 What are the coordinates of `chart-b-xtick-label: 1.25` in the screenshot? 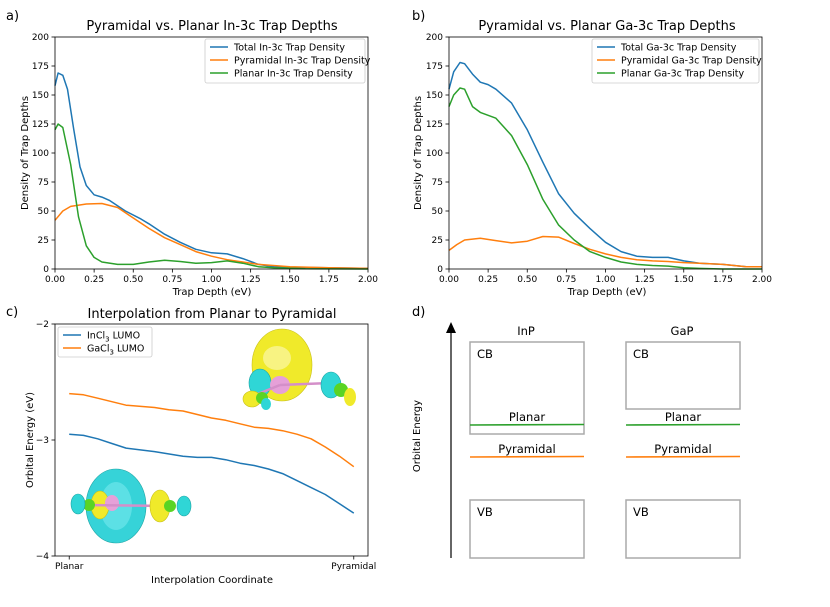 It's located at (645, 280).